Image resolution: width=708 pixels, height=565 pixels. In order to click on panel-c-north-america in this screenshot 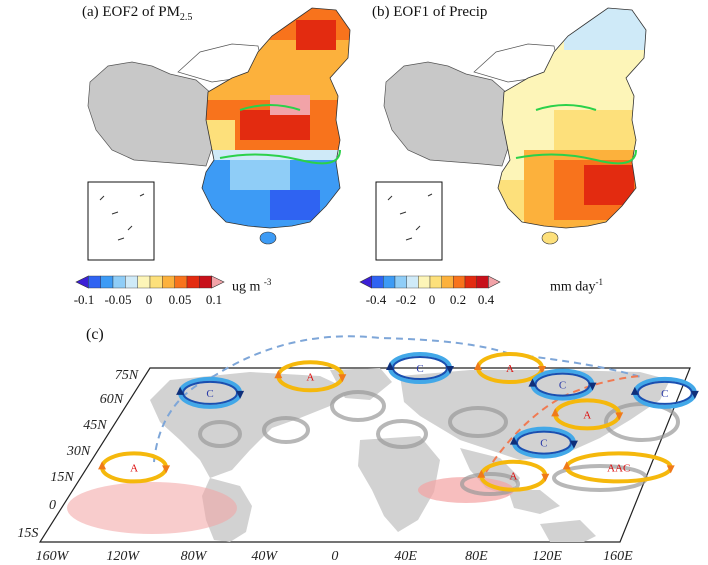, I will do `click(250, 425)`.